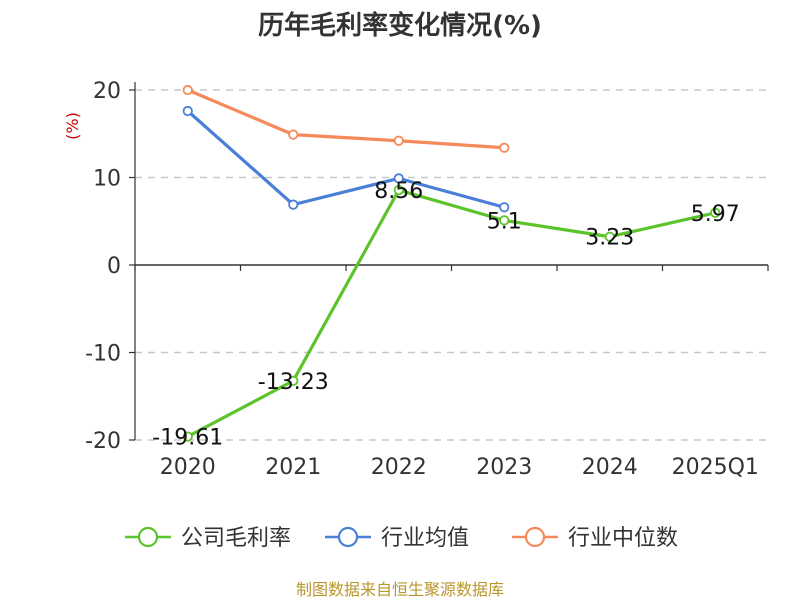 Image resolution: width=800 pixels, height=600 pixels. I want to click on legend-label: 行业中位数, so click(623, 538).